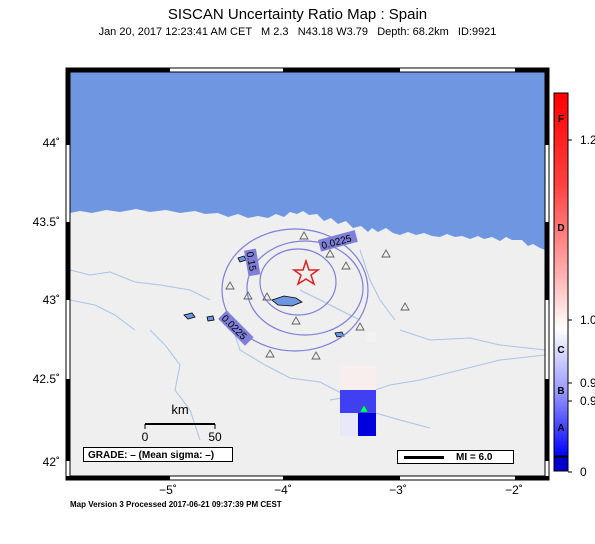 The width and height of the screenshot is (595, 544). I want to click on uncertainty-cells, so click(358, 384).